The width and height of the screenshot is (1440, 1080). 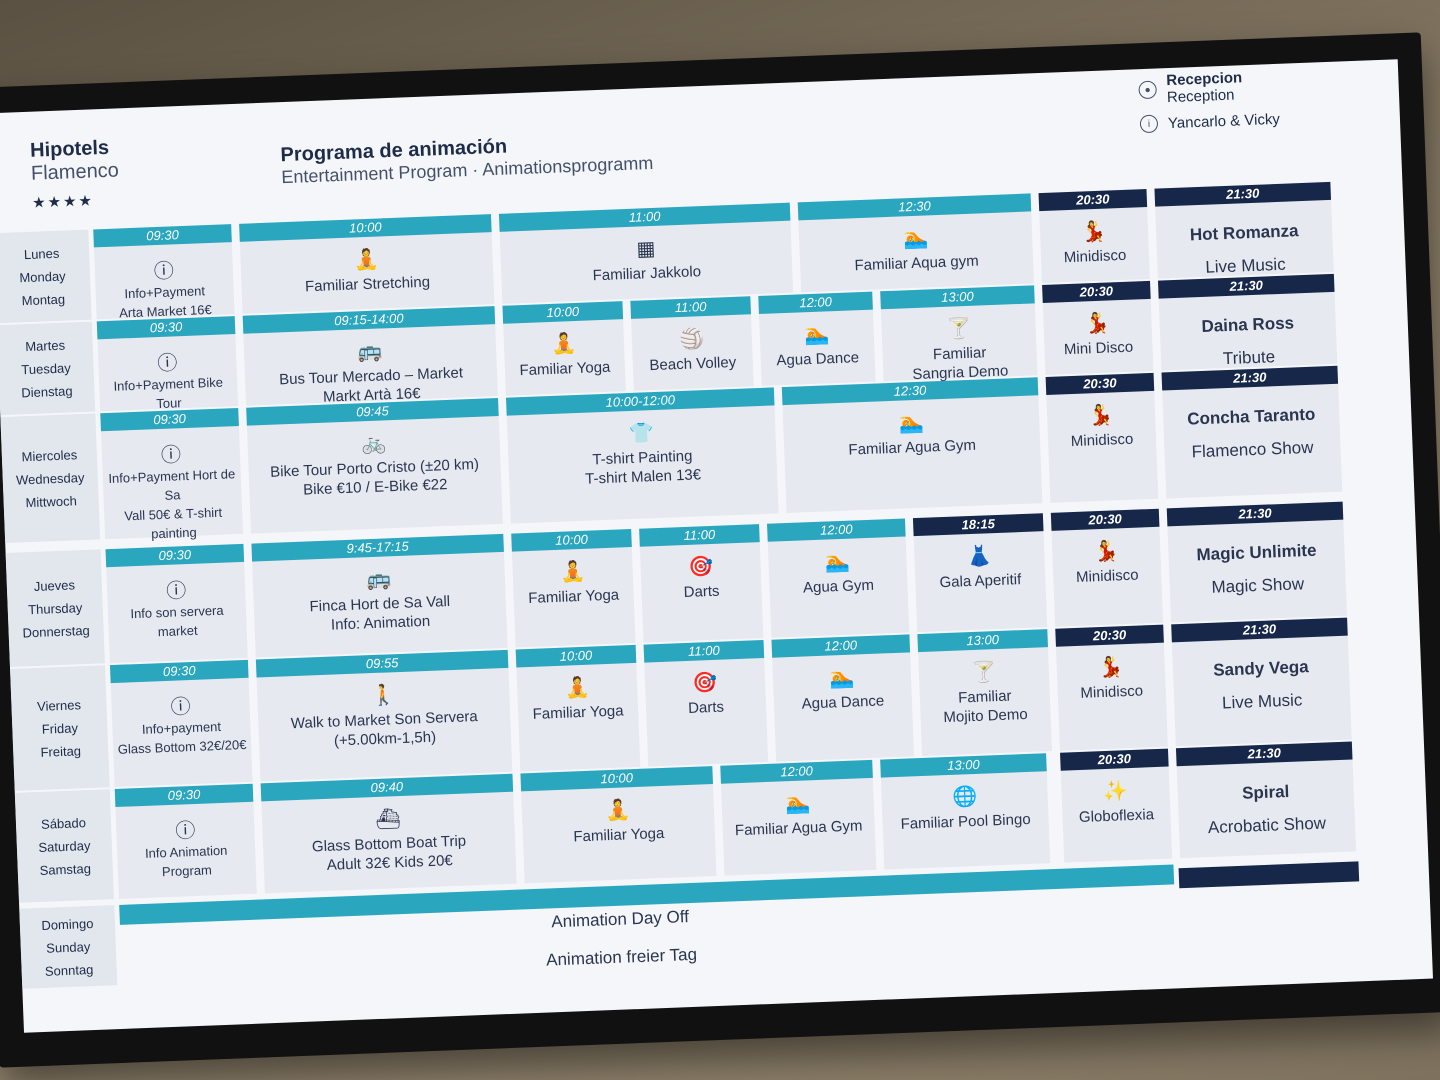 I want to click on activity-cell: 13:00 🍸 Familiar Mojito Demo, so click(x=984, y=693).